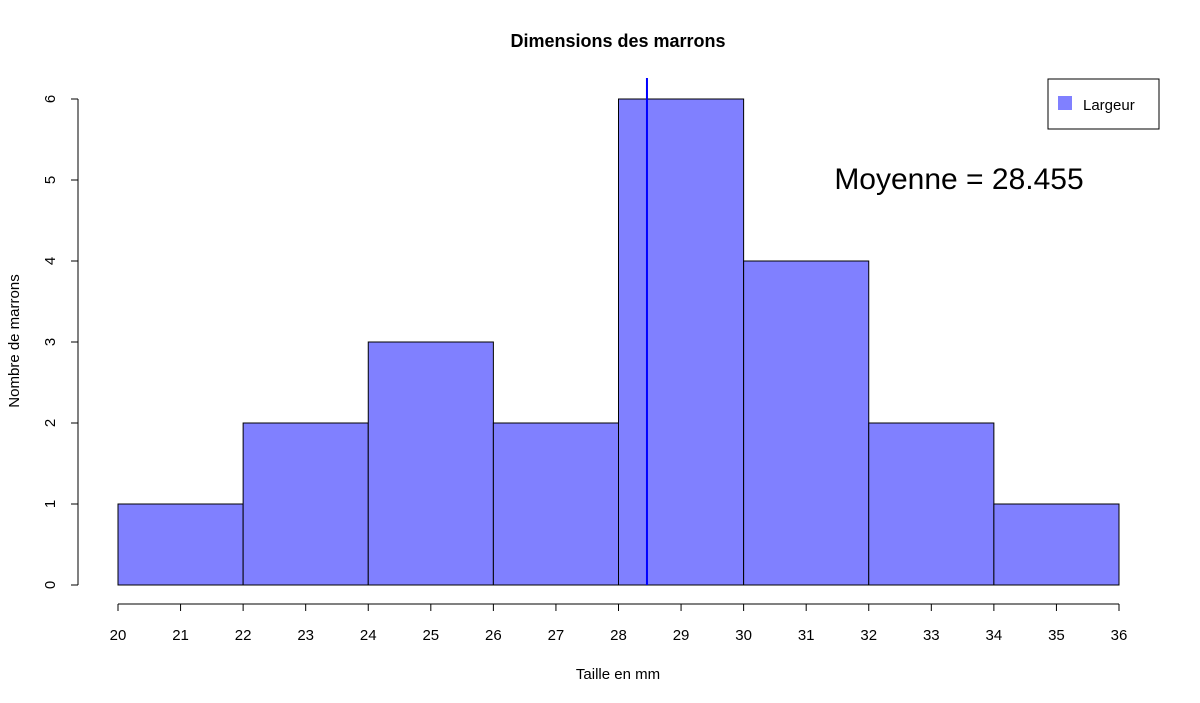  What do you see at coordinates (556, 635) in the screenshot?
I see `x-tick-label-27: 27` at bounding box center [556, 635].